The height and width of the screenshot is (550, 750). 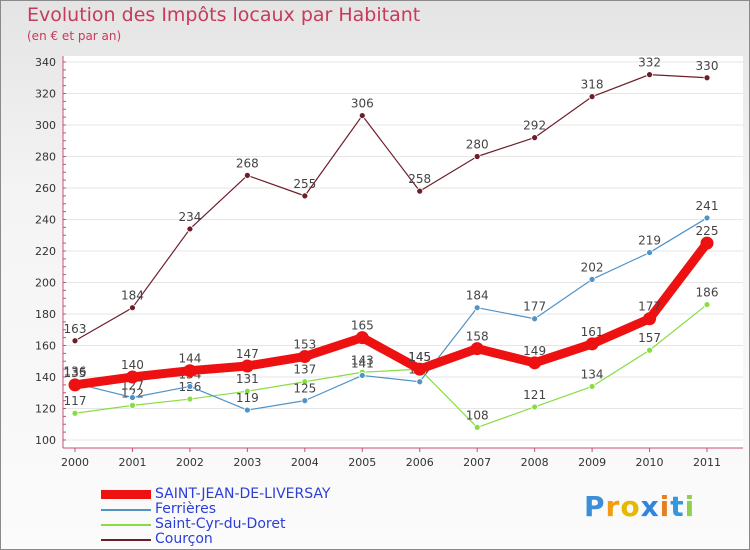 What do you see at coordinates (75, 462) in the screenshot?
I see `x-tick-label: 2000` at bounding box center [75, 462].